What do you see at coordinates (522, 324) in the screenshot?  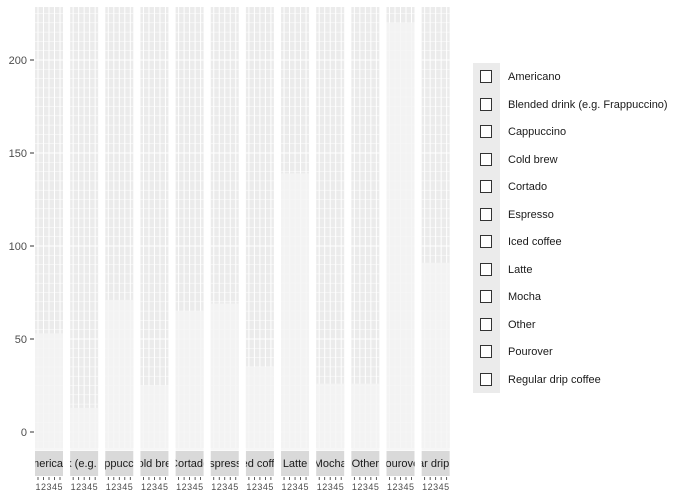 I see `legend-label: Other` at bounding box center [522, 324].